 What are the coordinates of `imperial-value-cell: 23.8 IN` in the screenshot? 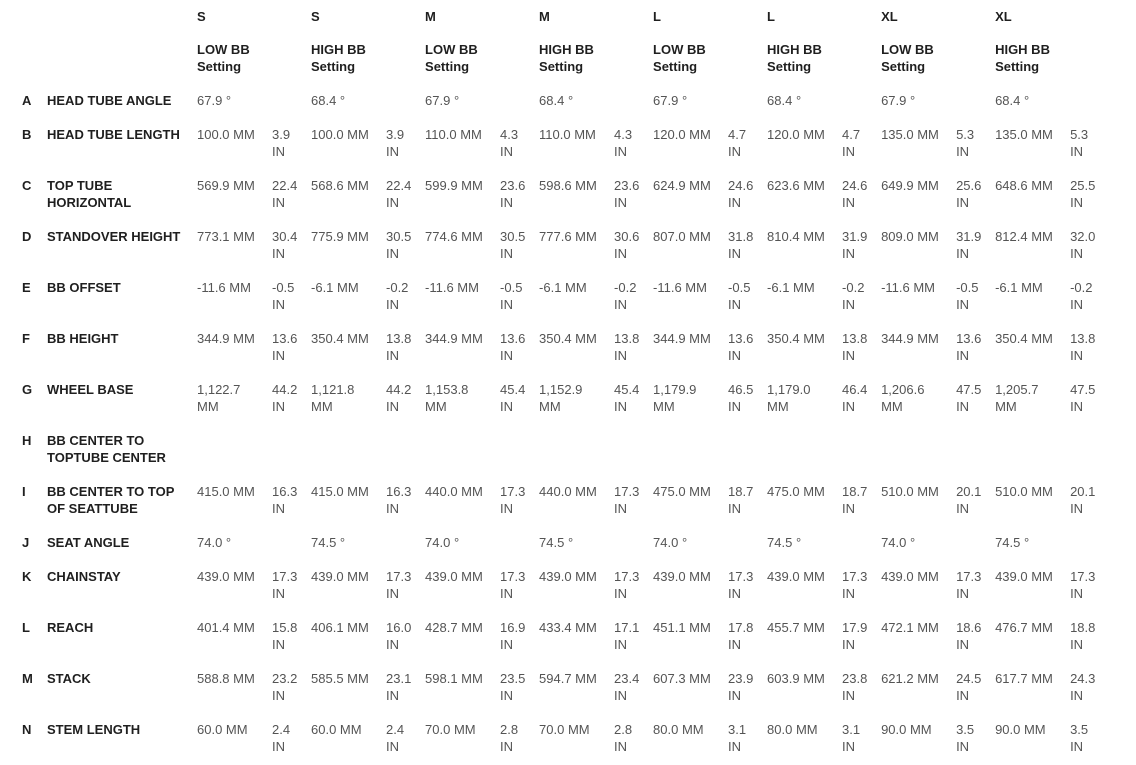 It's located at (855, 687).